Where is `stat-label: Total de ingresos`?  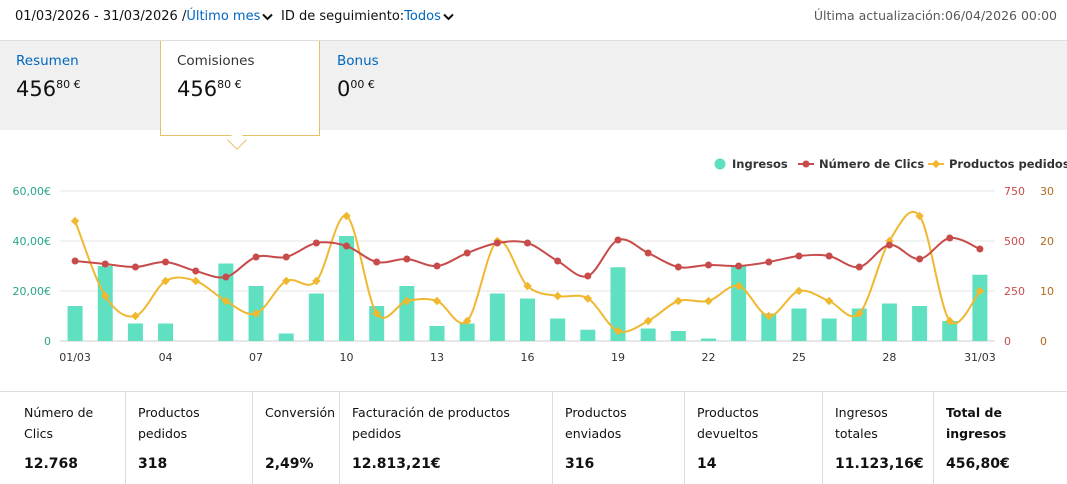
stat-label: Total de ingresos is located at coordinates (976, 423).